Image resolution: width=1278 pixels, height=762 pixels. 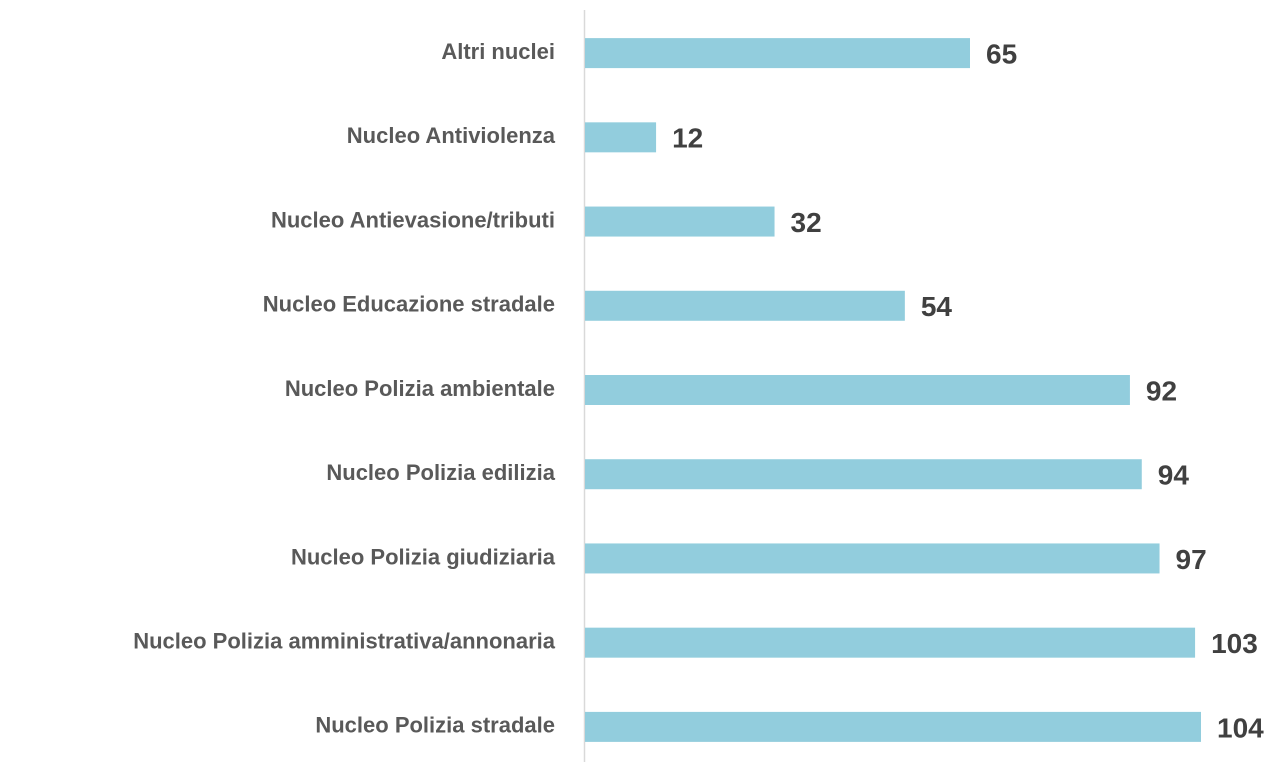 I want to click on value-label: 103, so click(x=1234, y=643).